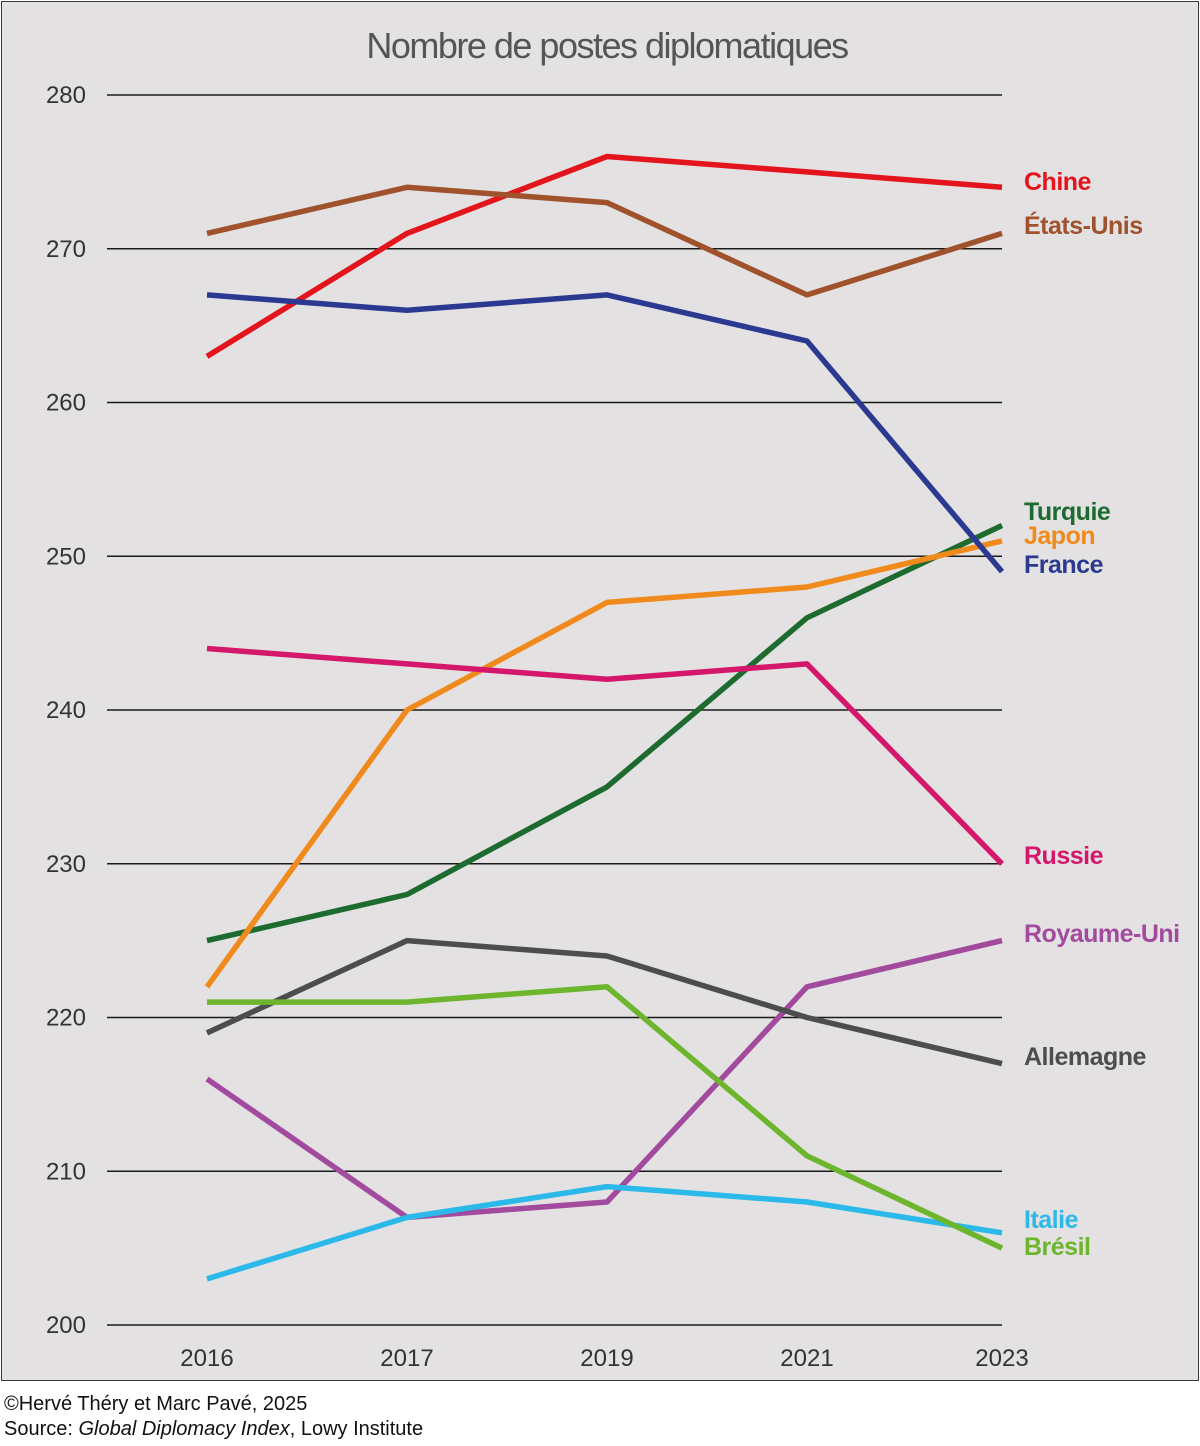 This screenshot has height=1446, width=1200. I want to click on y-tick-label: 210, so click(66, 1171).